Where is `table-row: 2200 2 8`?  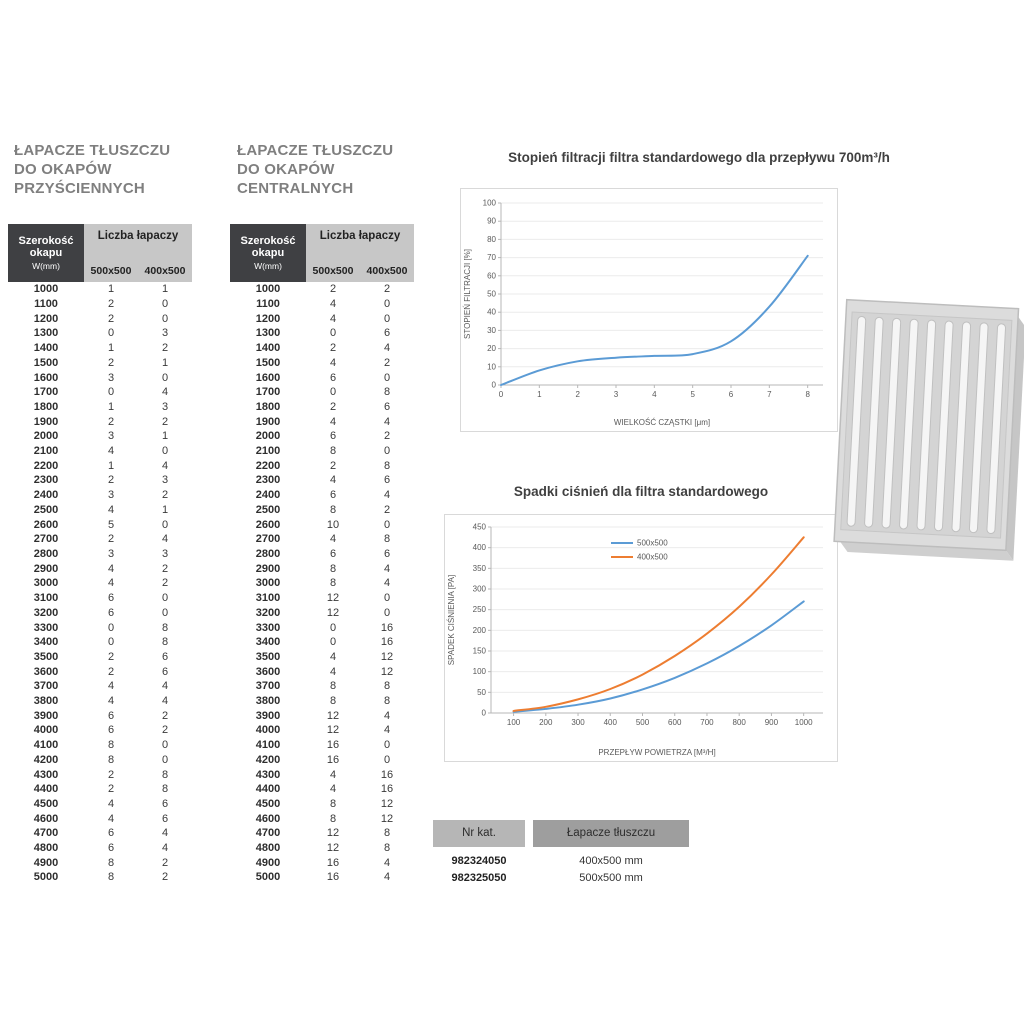 table-row: 2200 2 8 is located at coordinates (323, 465).